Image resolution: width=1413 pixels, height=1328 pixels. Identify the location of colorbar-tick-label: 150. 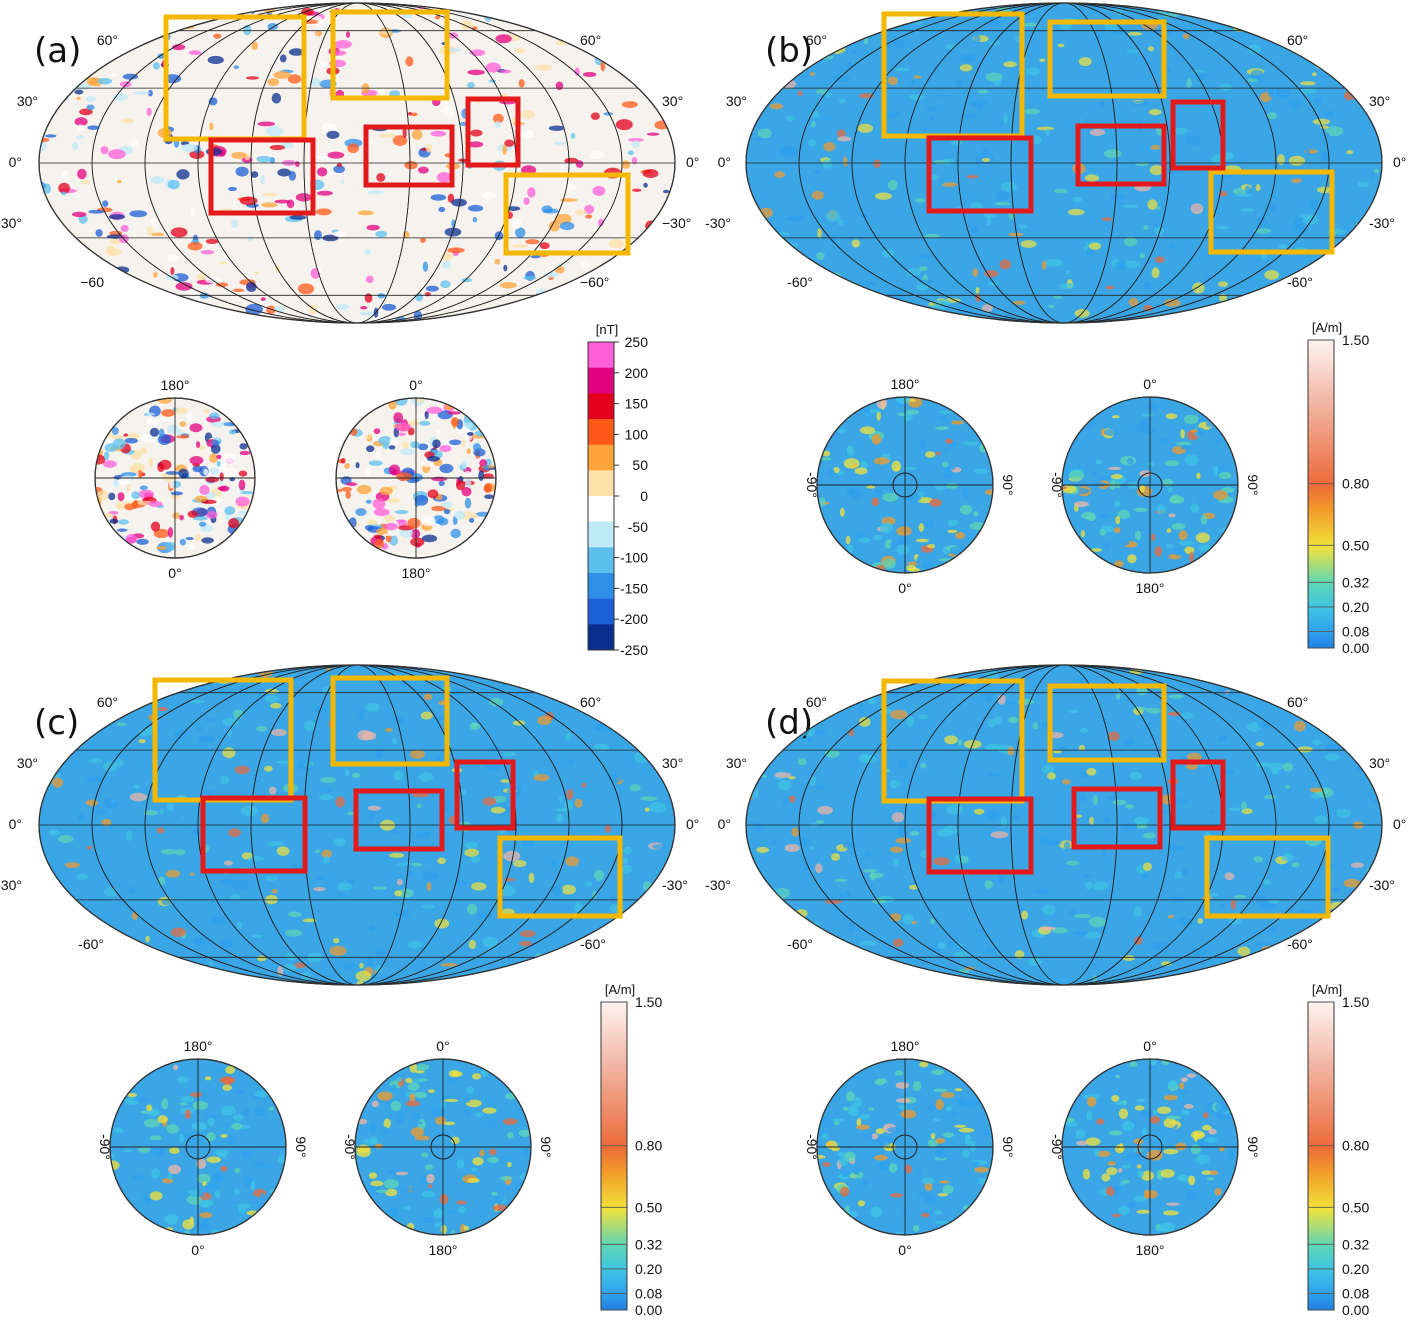
(637, 404).